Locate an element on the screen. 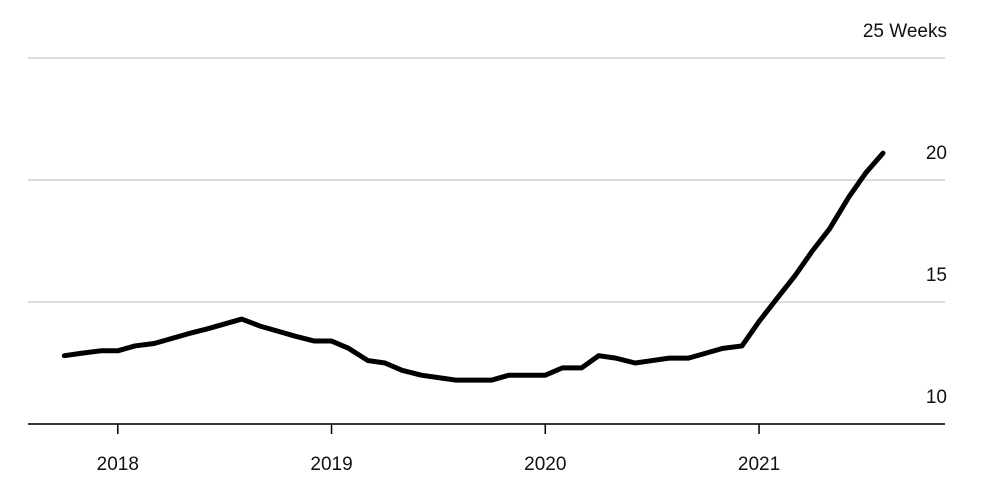 Image resolution: width=1000 pixels, height=503 pixels. y-tick-label: 10 is located at coordinates (936, 397).